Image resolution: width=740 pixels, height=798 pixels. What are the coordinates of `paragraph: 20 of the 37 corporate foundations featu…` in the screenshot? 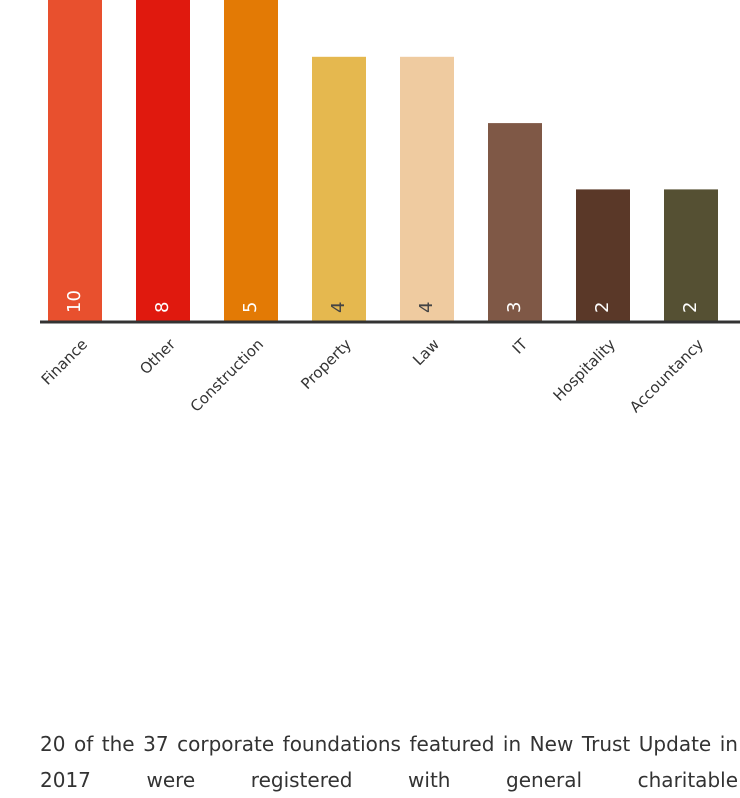 It's located at (389, 762).